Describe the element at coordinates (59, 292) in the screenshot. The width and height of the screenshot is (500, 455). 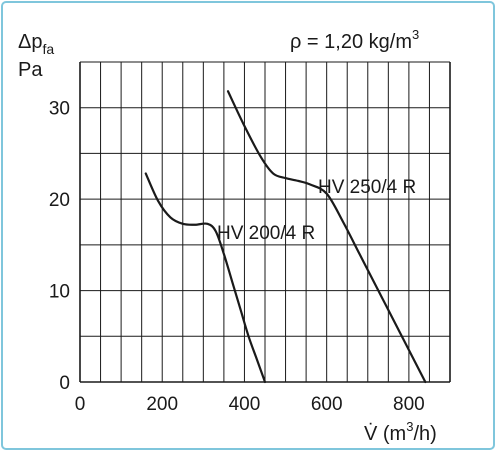
I see `y-tick-label: 10` at that location.